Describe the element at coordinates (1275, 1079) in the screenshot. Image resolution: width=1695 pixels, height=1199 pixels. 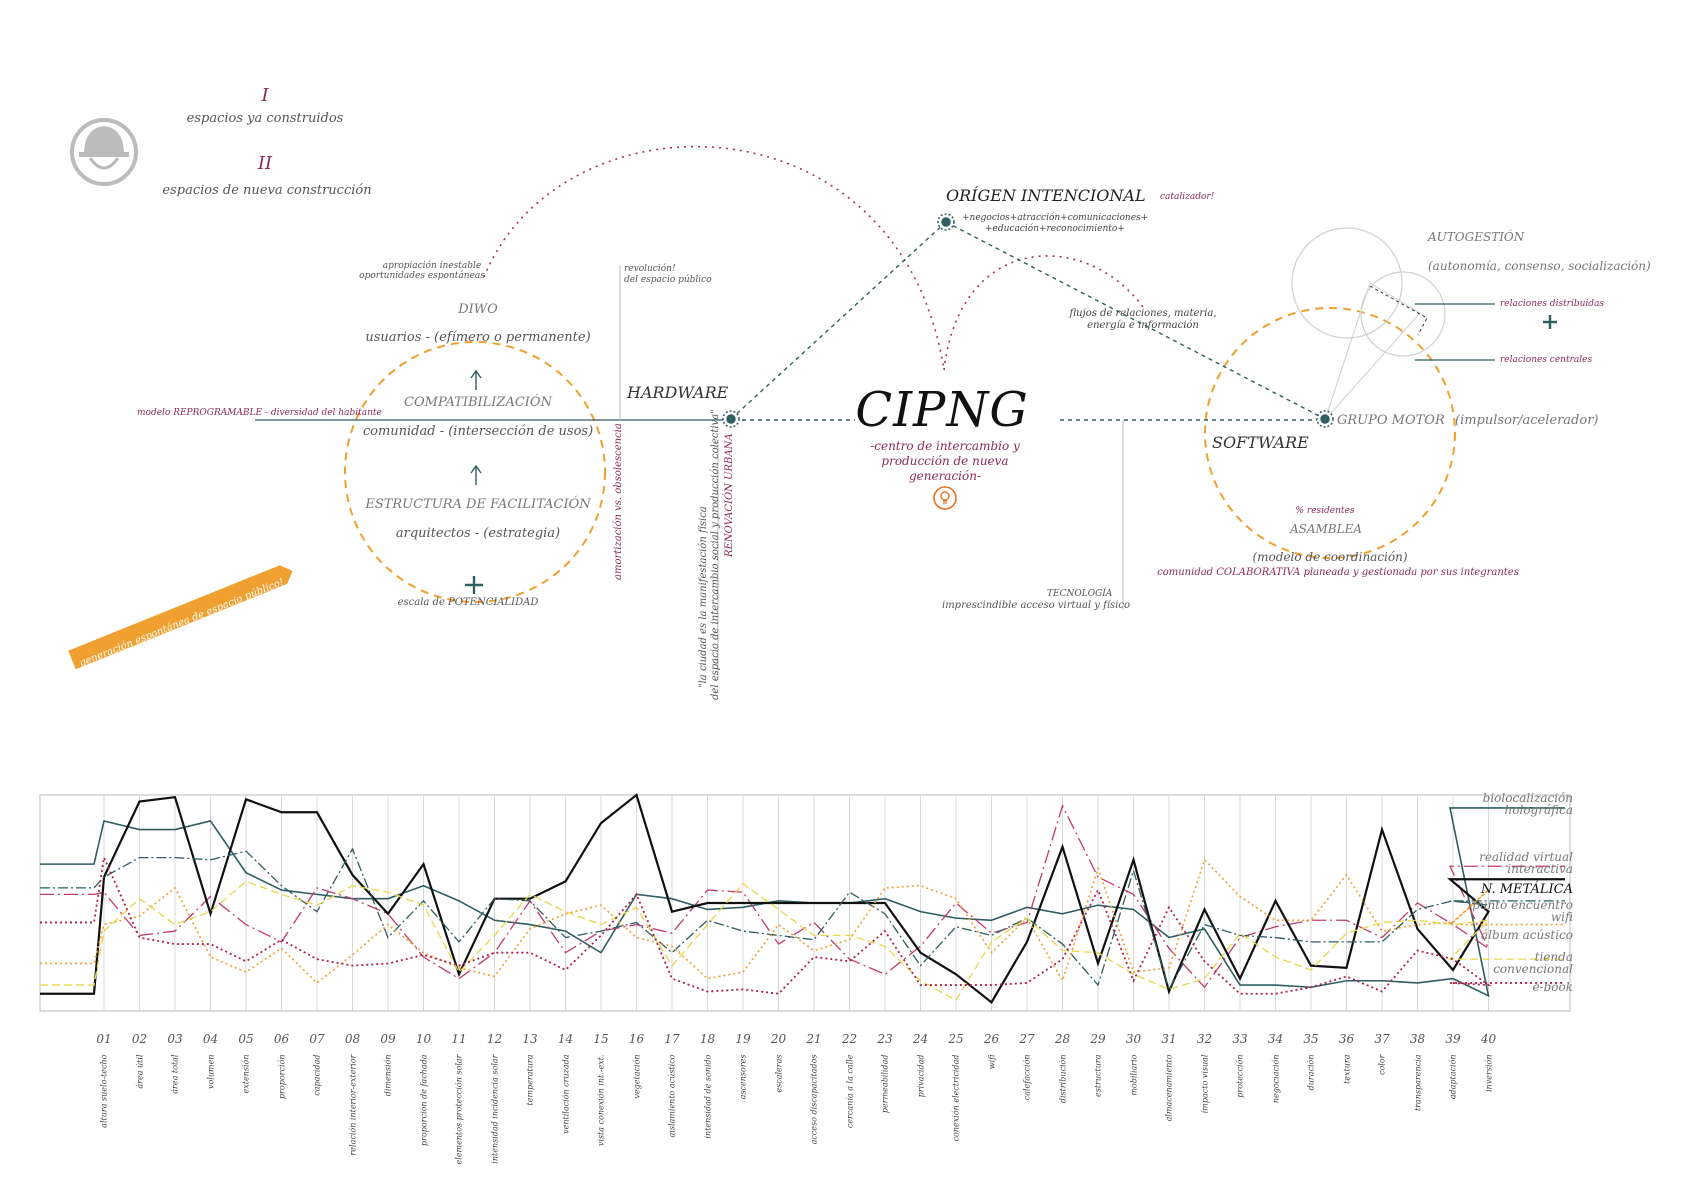
I see `category-label-34: negociación` at that location.